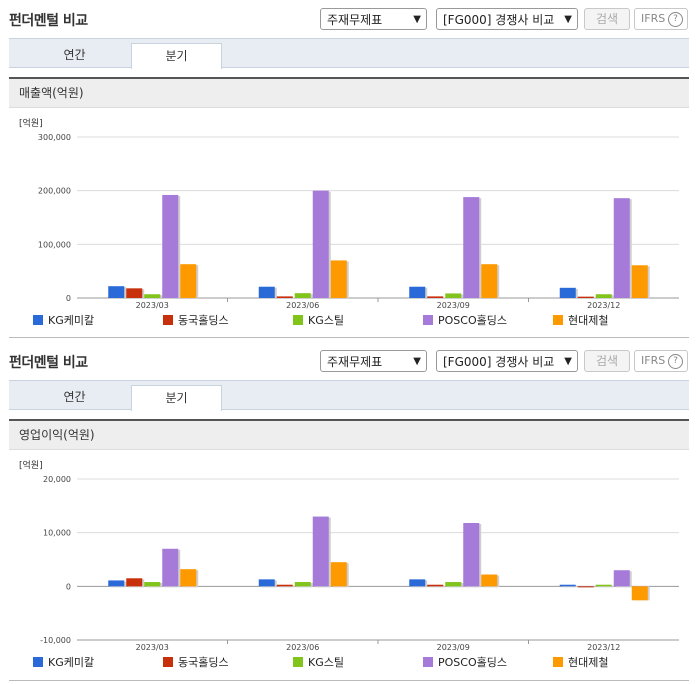 The width and height of the screenshot is (696, 684). What do you see at coordinates (48, 21) in the screenshot?
I see `section-title: 펀더멘털 비교` at bounding box center [48, 21].